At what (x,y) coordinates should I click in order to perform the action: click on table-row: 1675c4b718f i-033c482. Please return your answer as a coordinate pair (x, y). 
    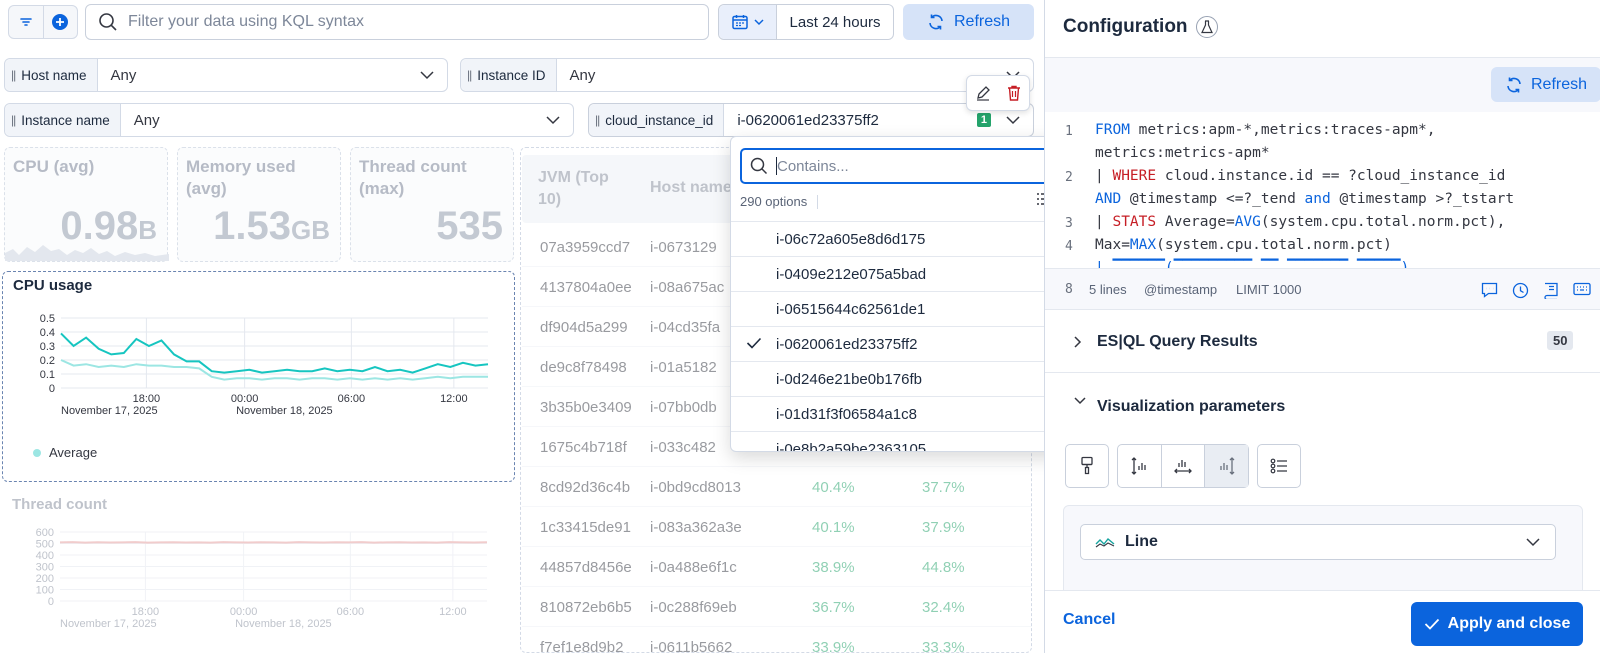
    Looking at the image, I should click on (777, 447).